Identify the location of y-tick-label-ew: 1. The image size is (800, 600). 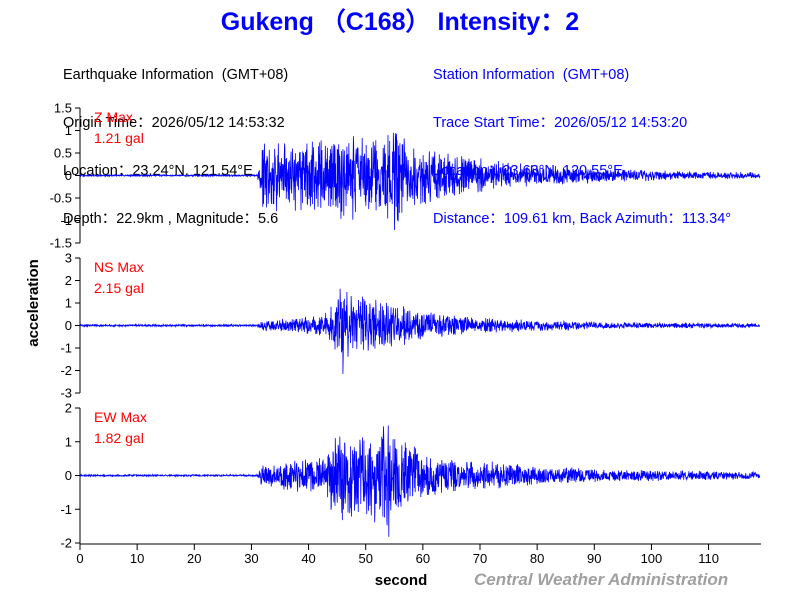
(68, 441).